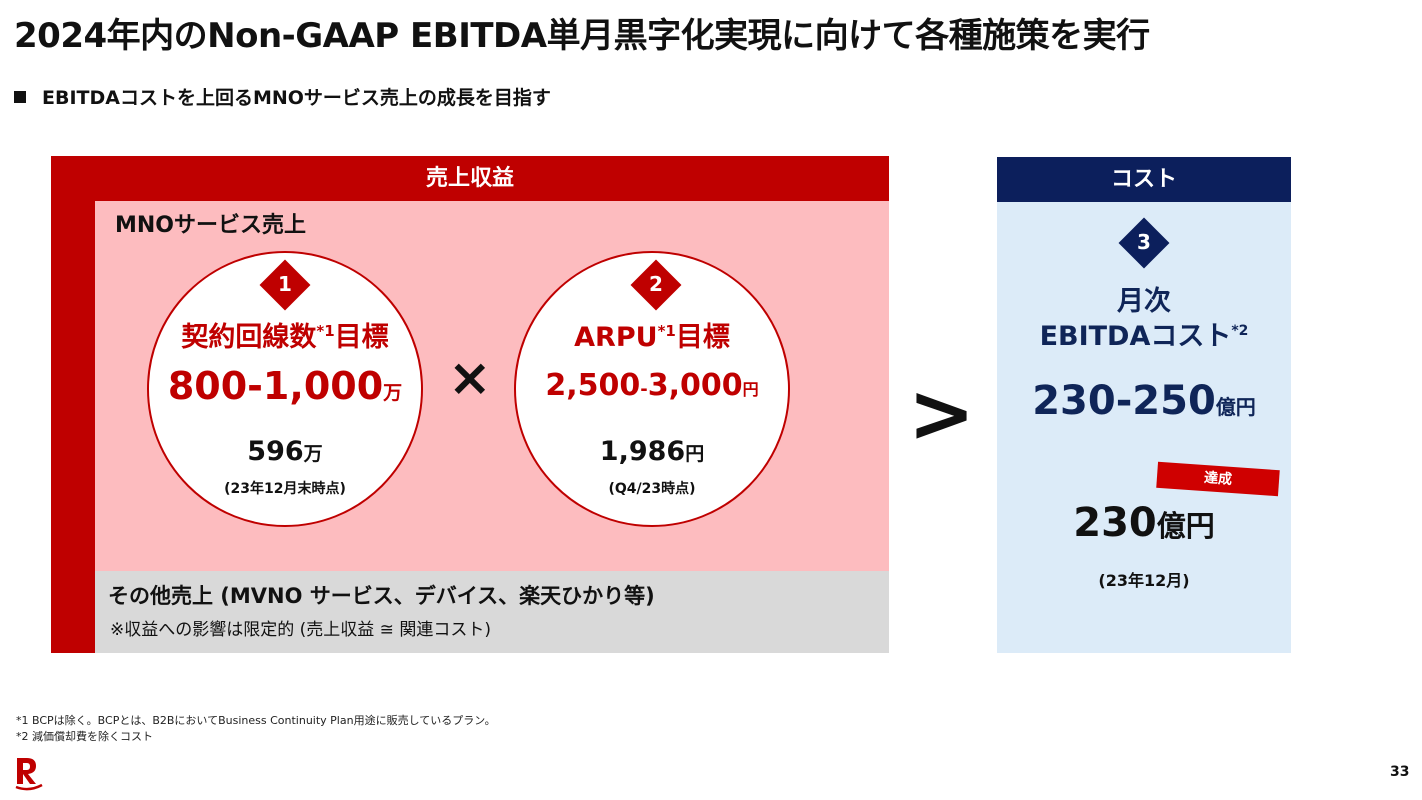 The image size is (1422, 800). I want to click on cost-target-value: 230-250億円, so click(1144, 401).